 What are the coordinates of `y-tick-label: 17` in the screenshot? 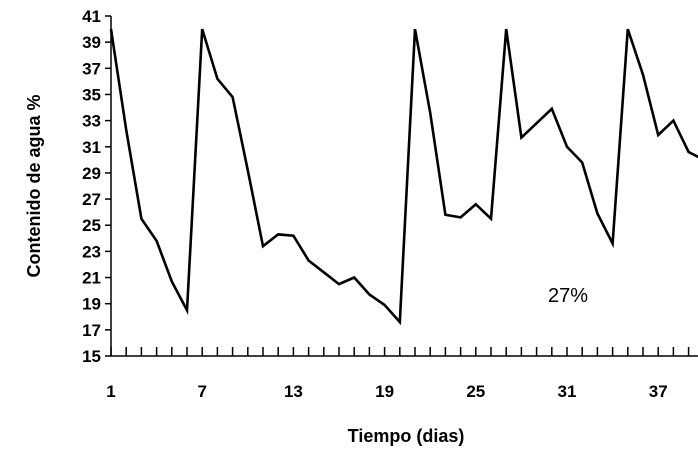 It's located at (91, 330).